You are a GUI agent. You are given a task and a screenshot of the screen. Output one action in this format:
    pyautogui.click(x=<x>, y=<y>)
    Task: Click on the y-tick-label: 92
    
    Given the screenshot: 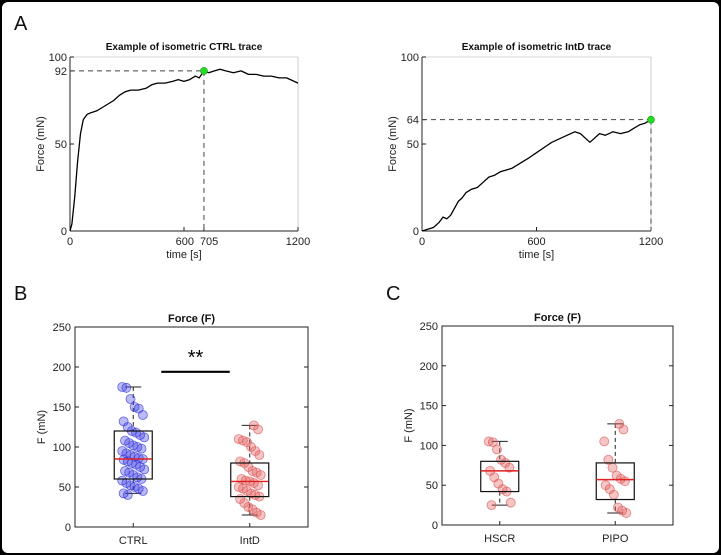 What is the action you would take?
    pyautogui.click(x=61, y=72)
    